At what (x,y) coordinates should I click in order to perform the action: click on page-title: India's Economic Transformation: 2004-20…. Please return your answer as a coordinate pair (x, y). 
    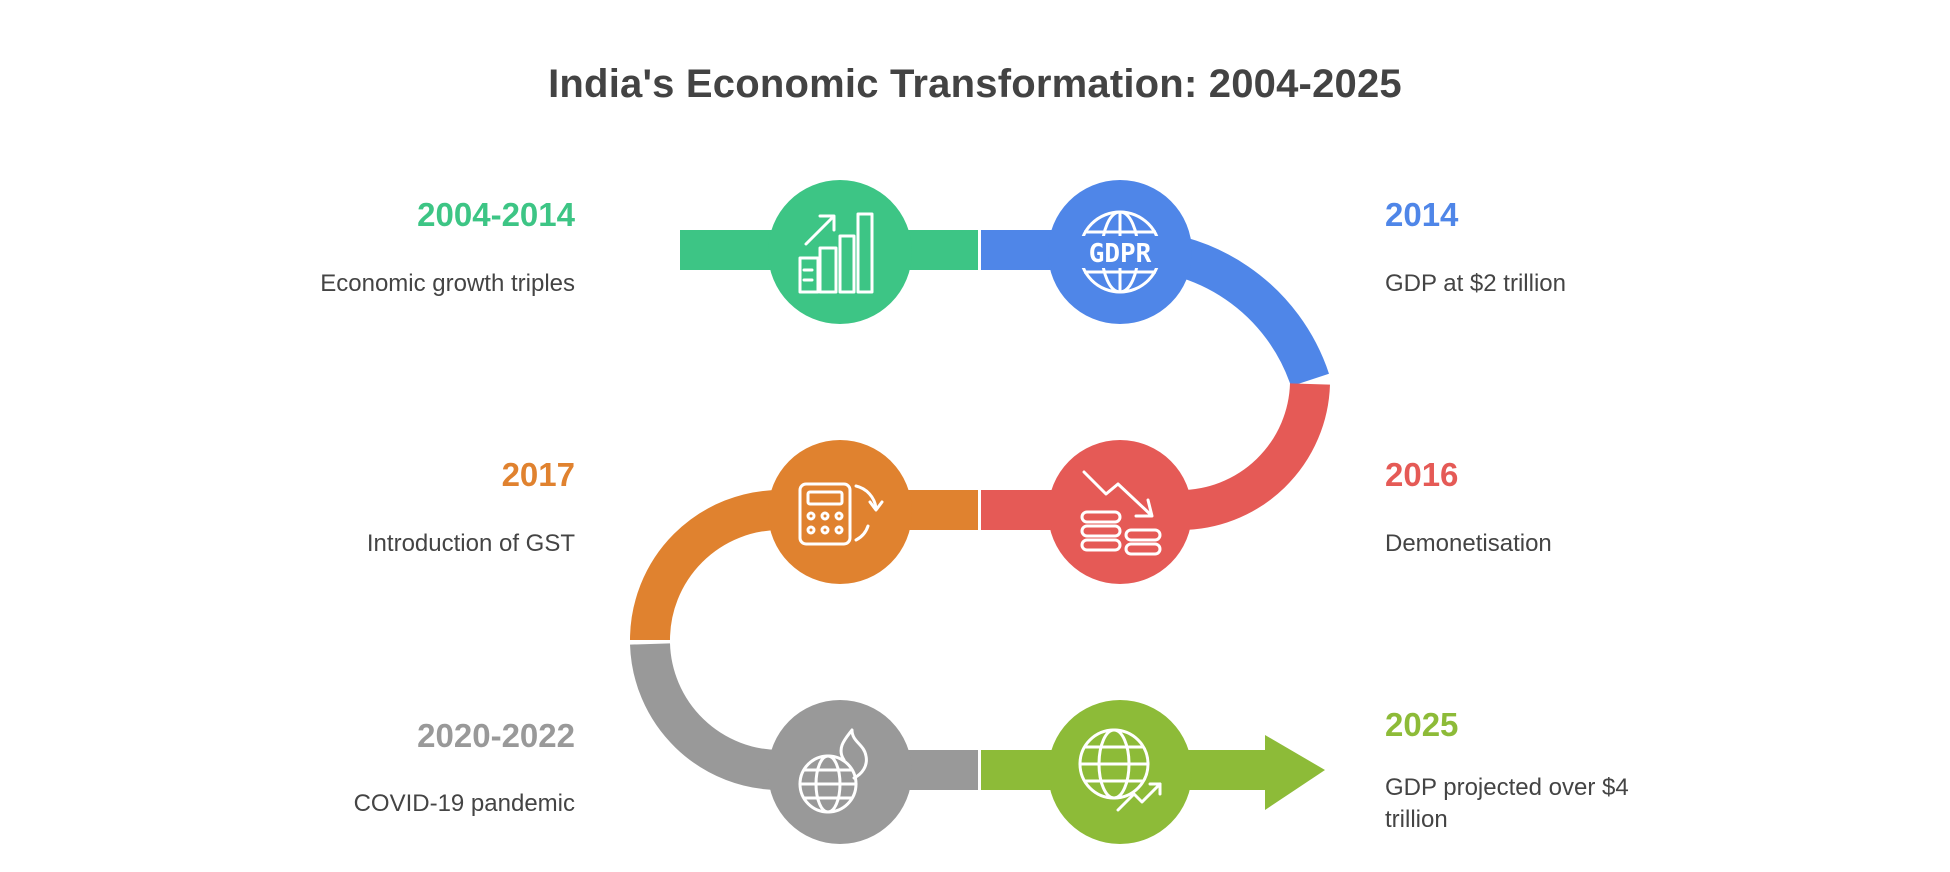
    Looking at the image, I should click on (975, 84).